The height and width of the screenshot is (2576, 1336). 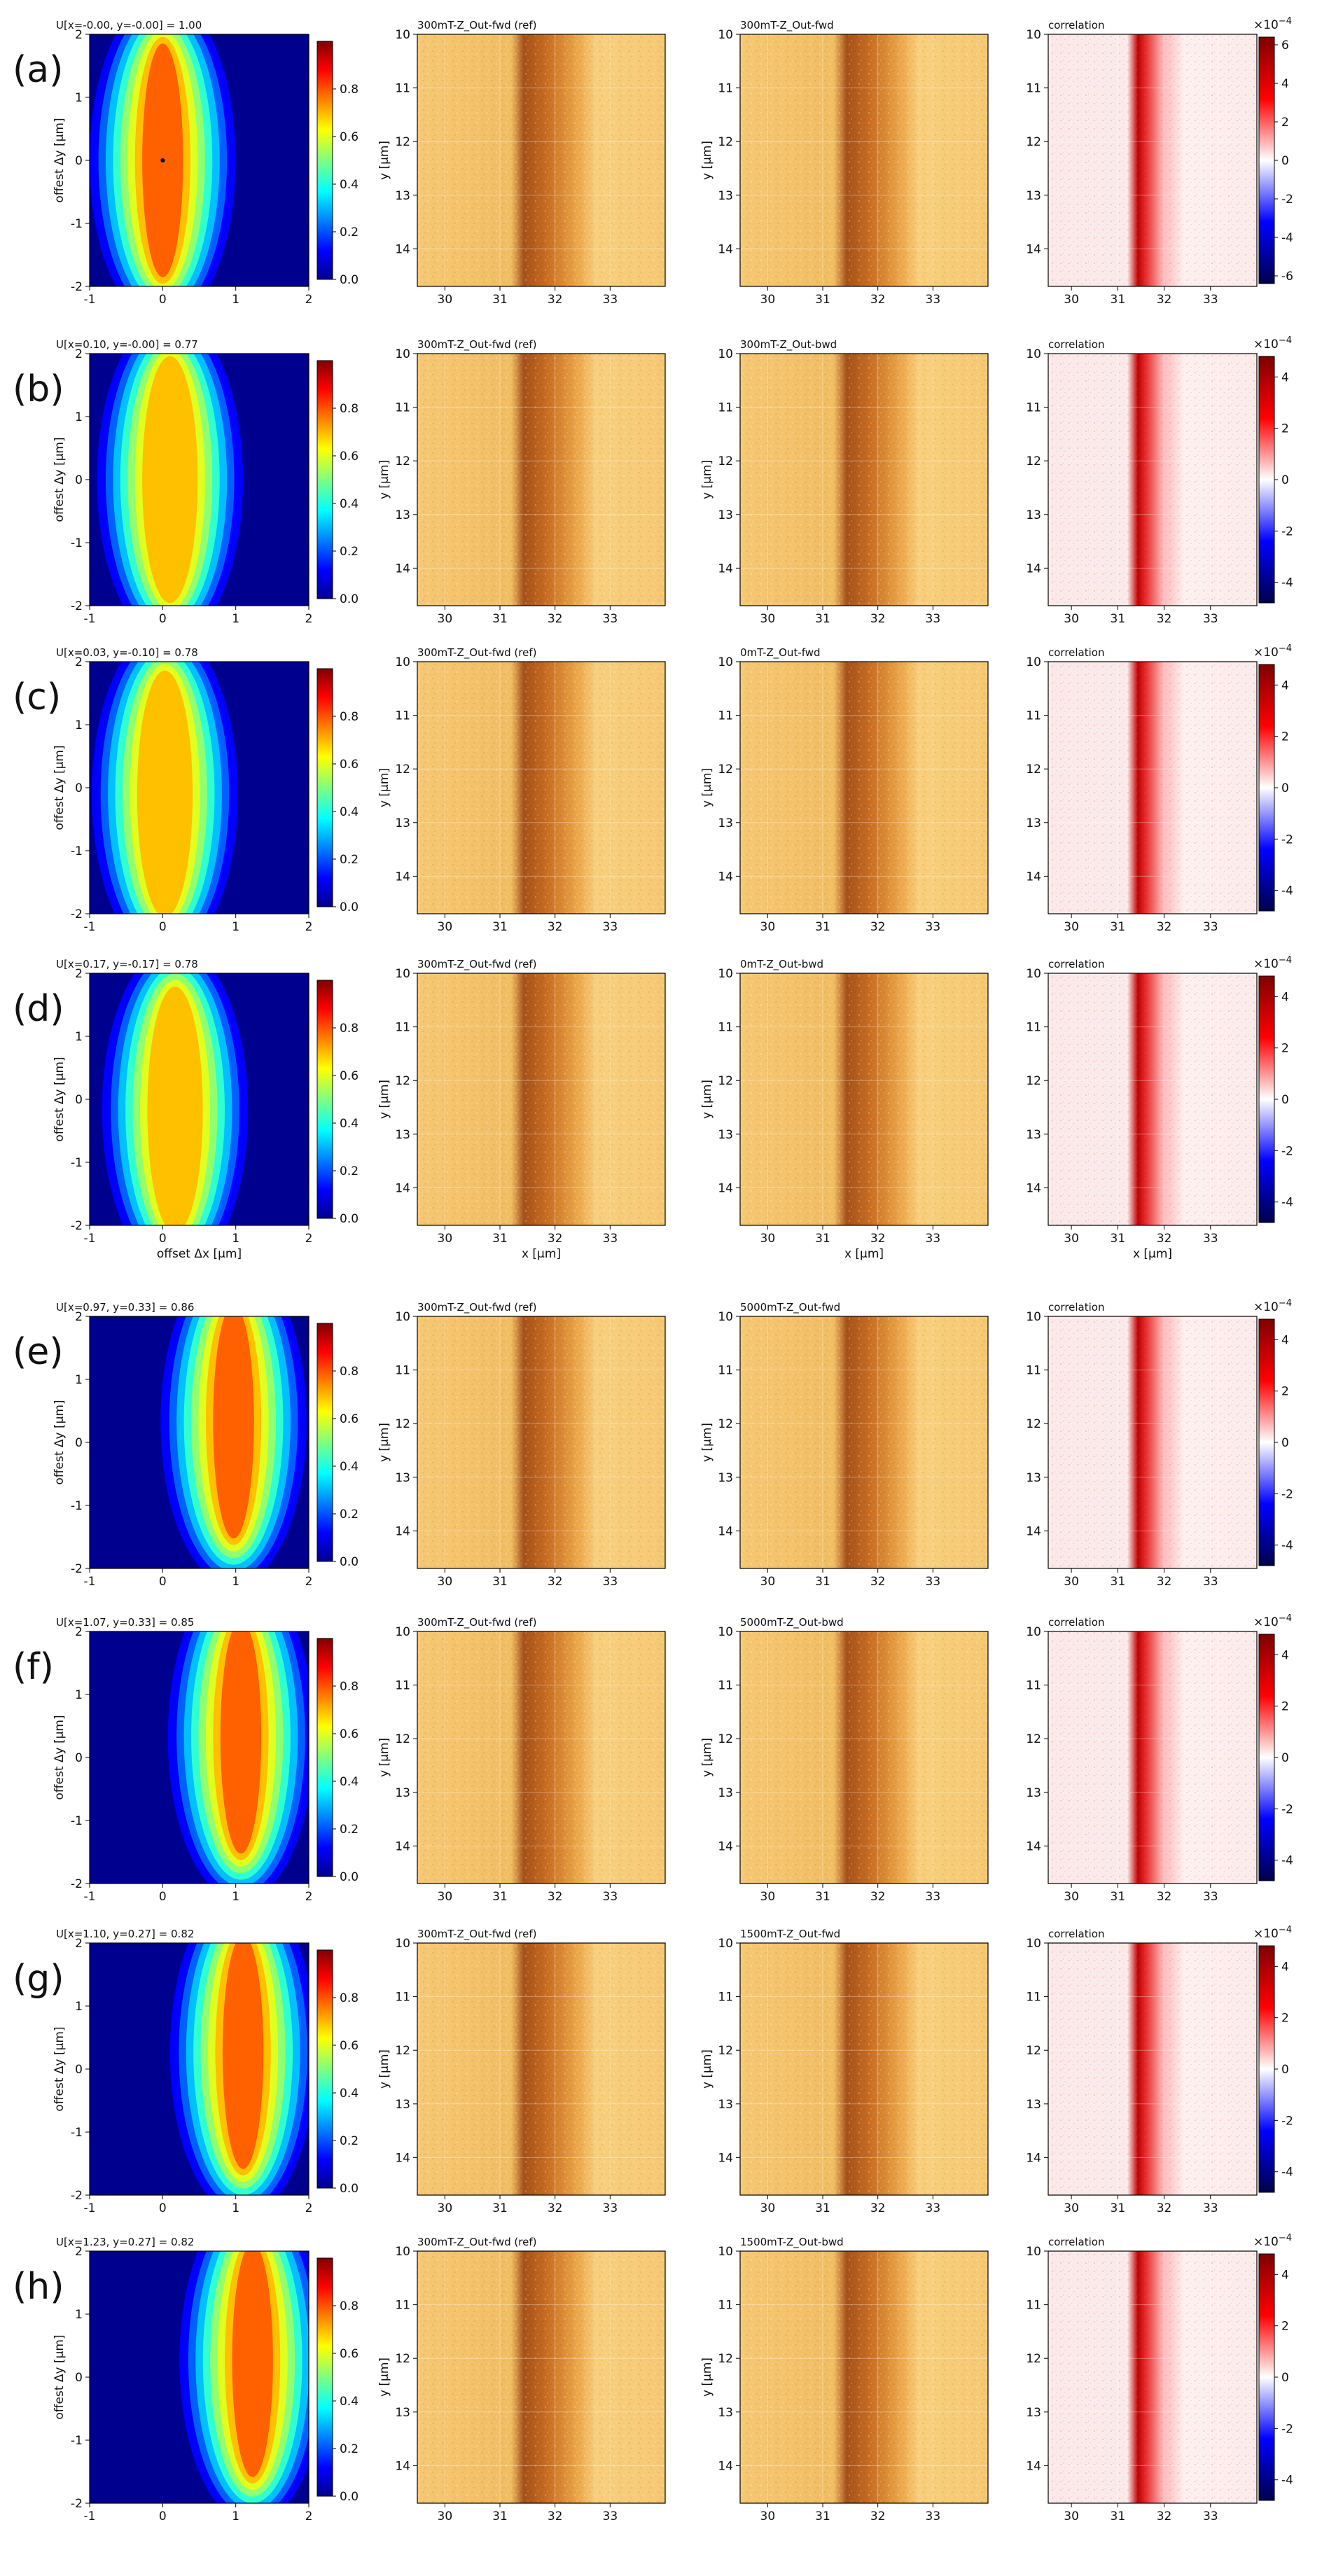 I want to click on map-colorbar-tick-label: 0.2, so click(x=350, y=1830).